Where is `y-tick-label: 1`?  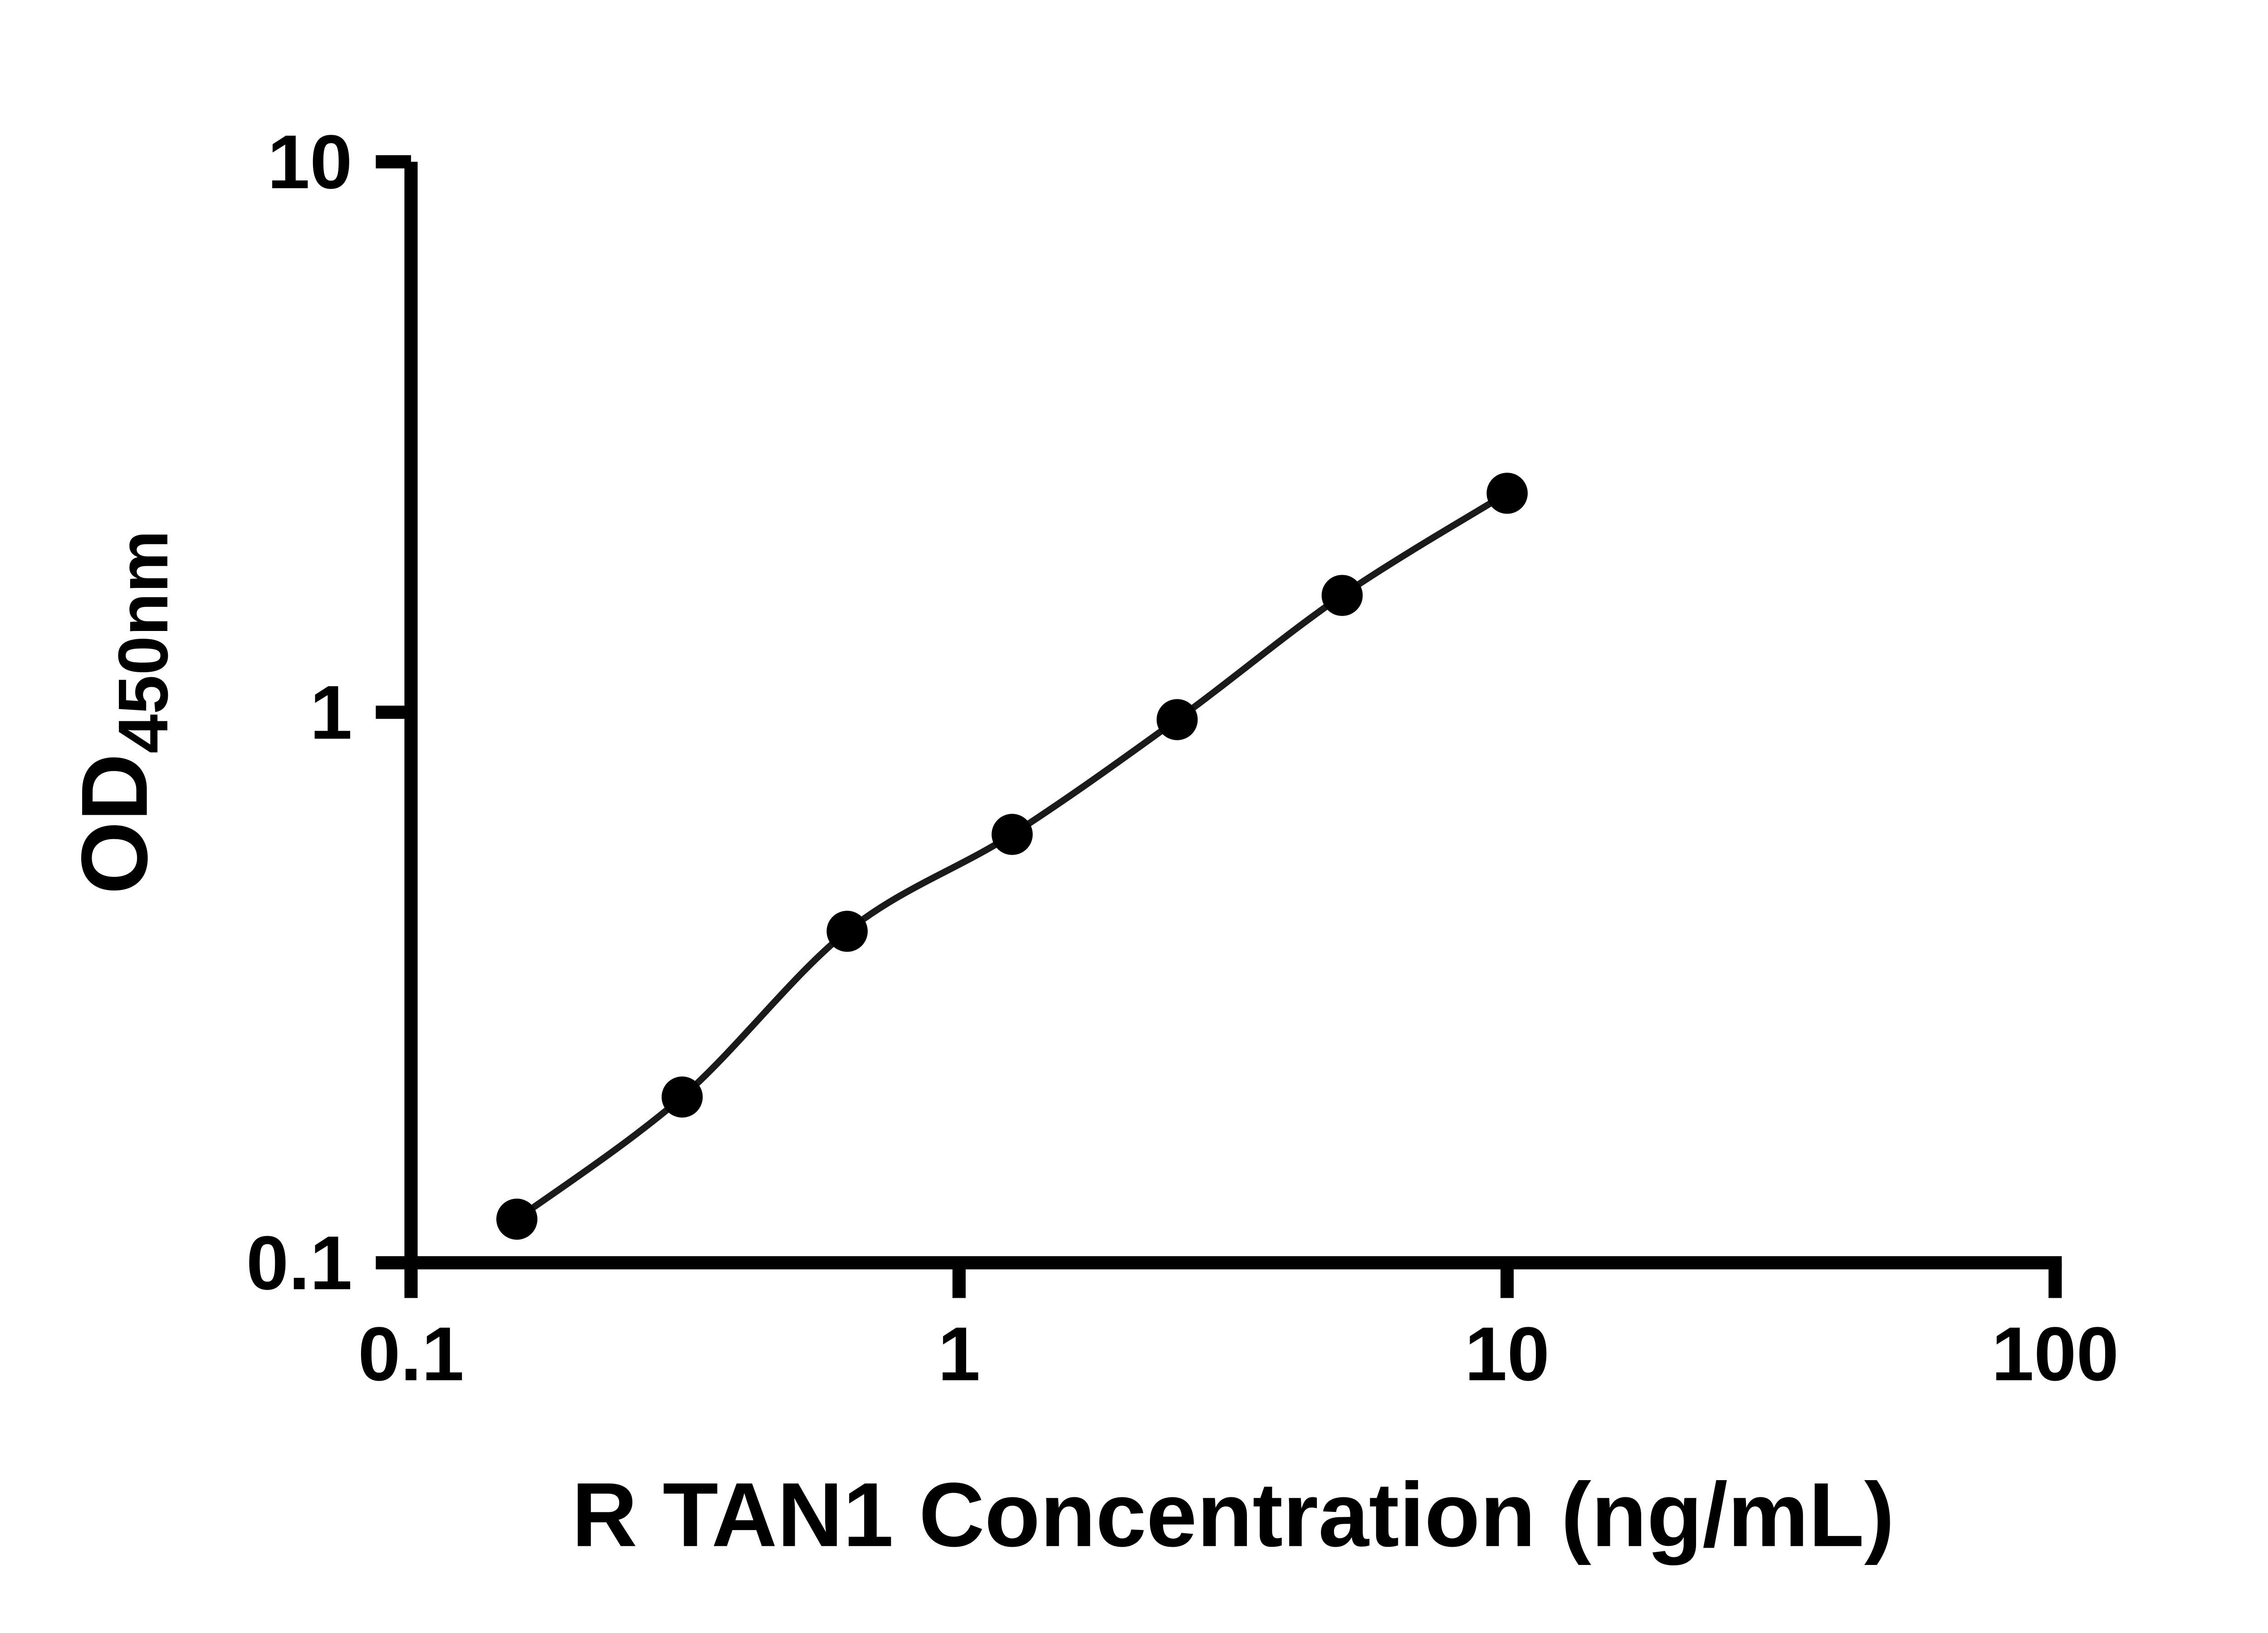
y-tick-label: 1 is located at coordinates (331, 712).